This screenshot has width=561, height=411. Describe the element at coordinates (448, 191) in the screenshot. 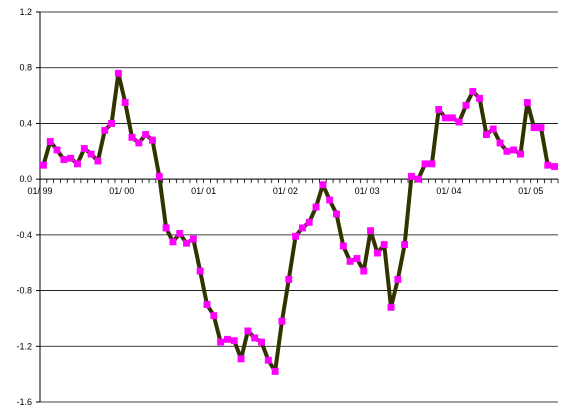

I see `x-tick-label: 01/ 04` at that location.